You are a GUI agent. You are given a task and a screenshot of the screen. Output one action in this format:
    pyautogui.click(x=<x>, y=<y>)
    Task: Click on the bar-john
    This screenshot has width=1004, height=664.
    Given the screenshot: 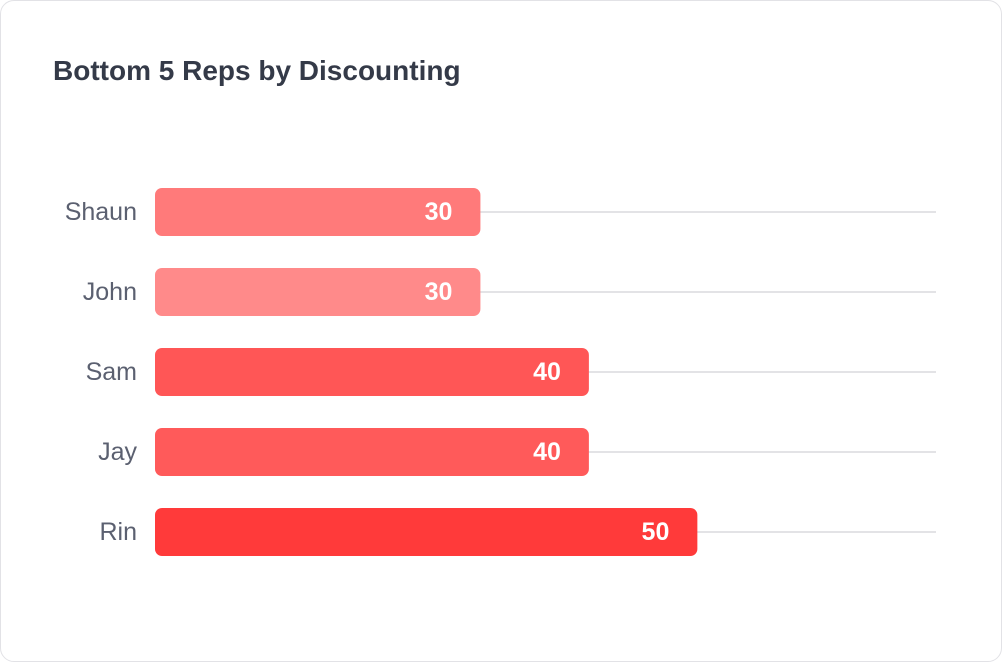 What is the action you would take?
    pyautogui.click(x=318, y=292)
    